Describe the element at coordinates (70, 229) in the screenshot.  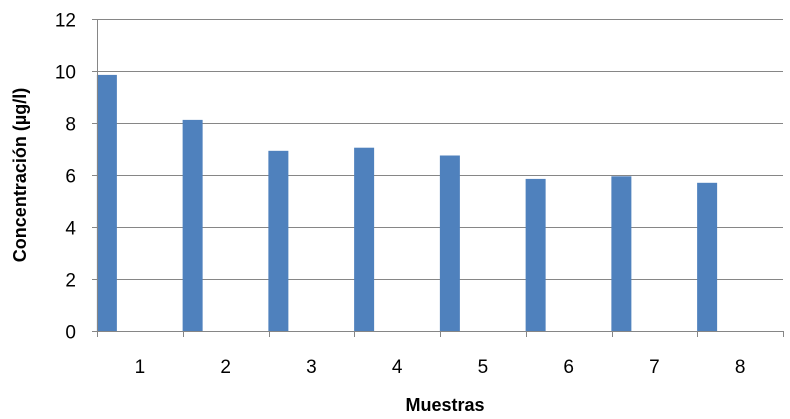
I see `y-tick-label: 4` at that location.